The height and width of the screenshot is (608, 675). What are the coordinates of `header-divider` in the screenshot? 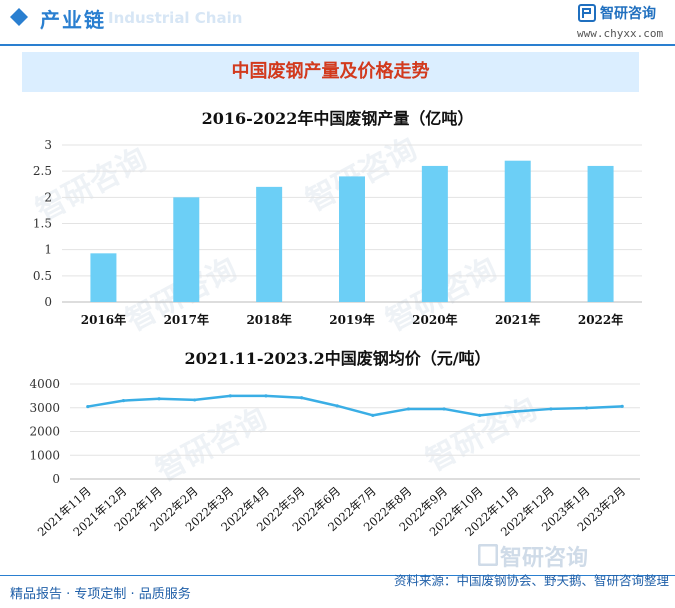 It's located at (337, 45).